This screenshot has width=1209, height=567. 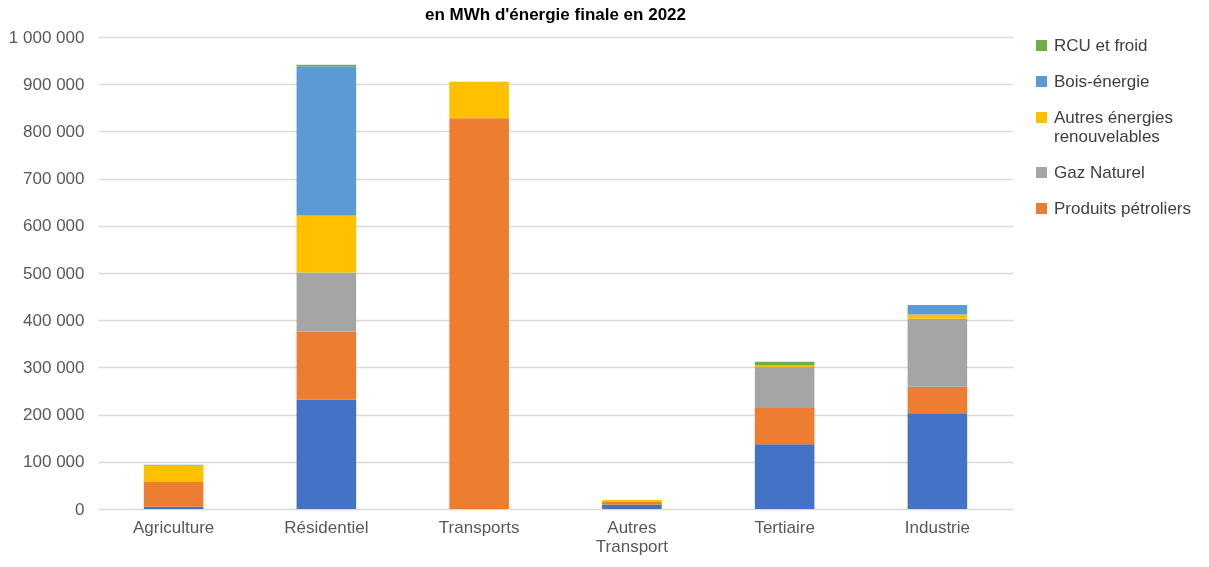 I want to click on x-tick-label: Transports, so click(x=479, y=527).